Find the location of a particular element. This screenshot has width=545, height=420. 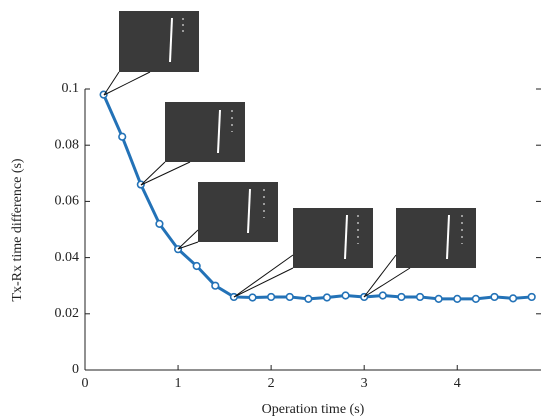

x-tick-label: 4 is located at coordinates (457, 383).